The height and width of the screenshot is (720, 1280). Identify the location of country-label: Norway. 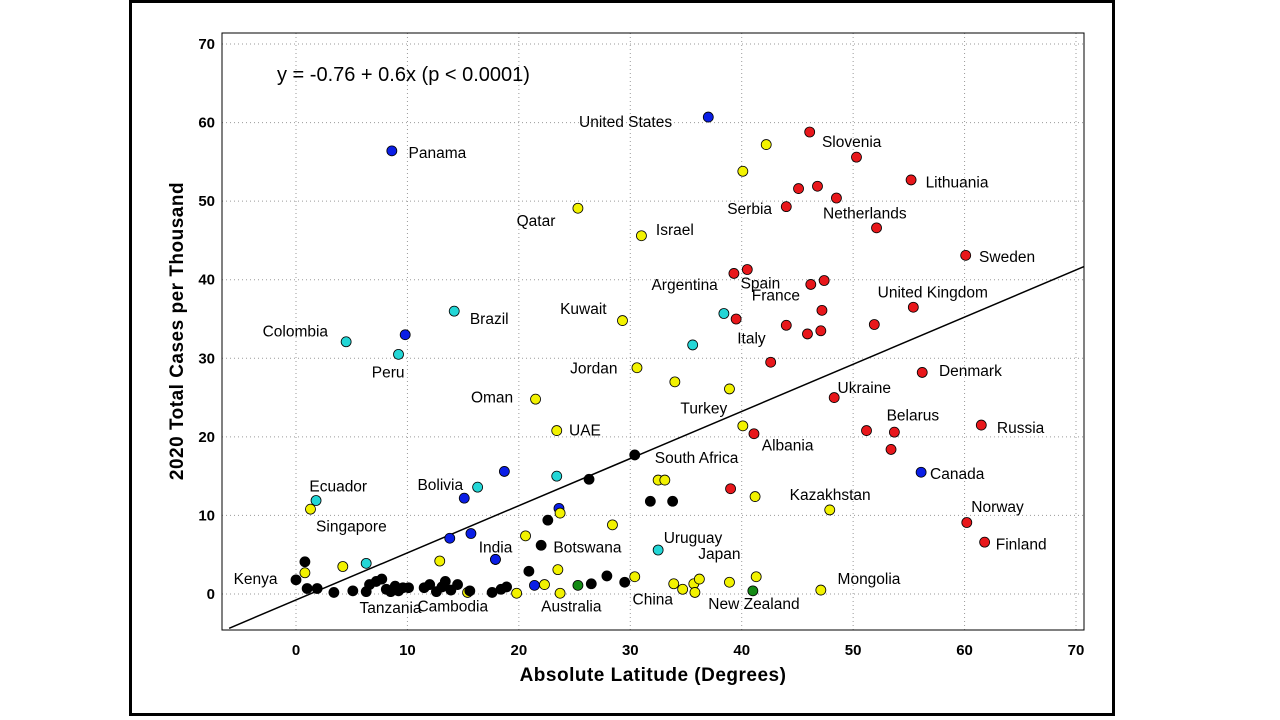
(997, 507).